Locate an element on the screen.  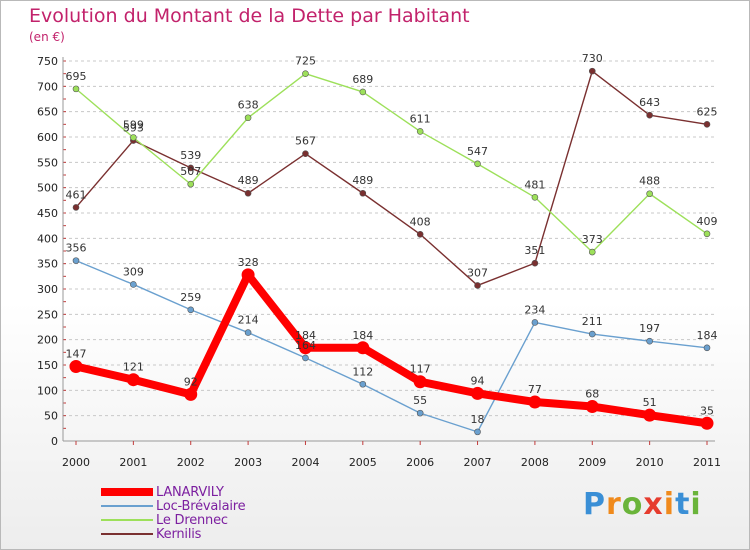
data-label-le-drennec: 481 is located at coordinates (534, 184).